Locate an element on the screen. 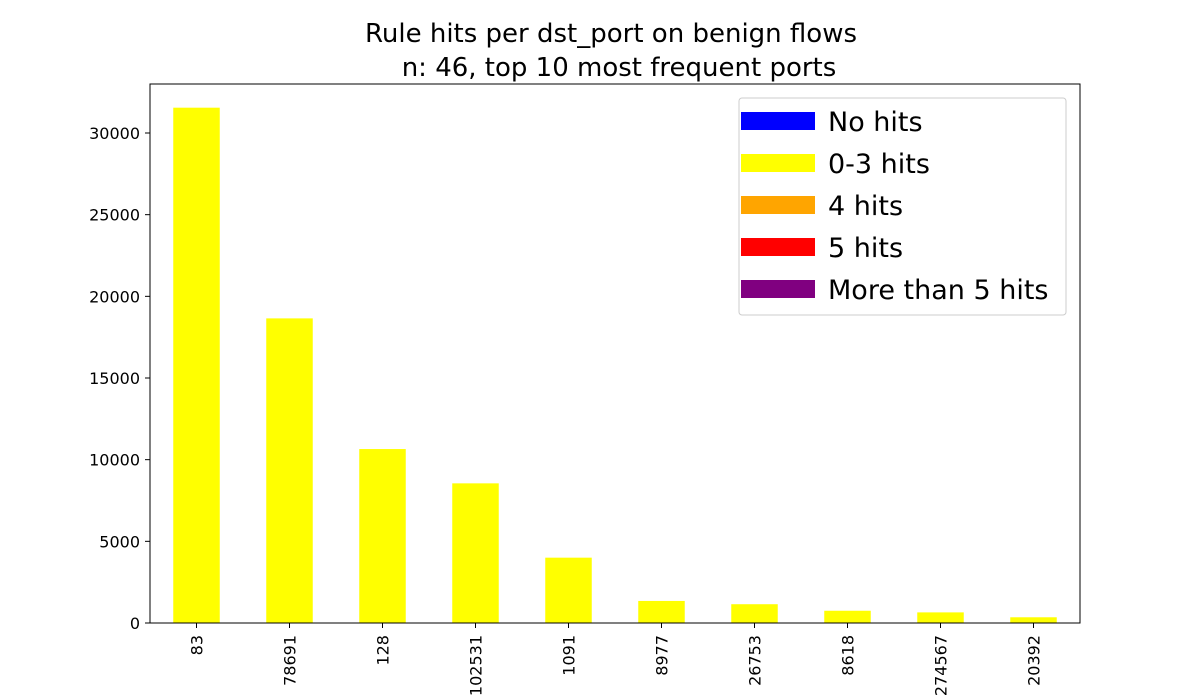  x-tick-label: 78691 is located at coordinates (290, 660).